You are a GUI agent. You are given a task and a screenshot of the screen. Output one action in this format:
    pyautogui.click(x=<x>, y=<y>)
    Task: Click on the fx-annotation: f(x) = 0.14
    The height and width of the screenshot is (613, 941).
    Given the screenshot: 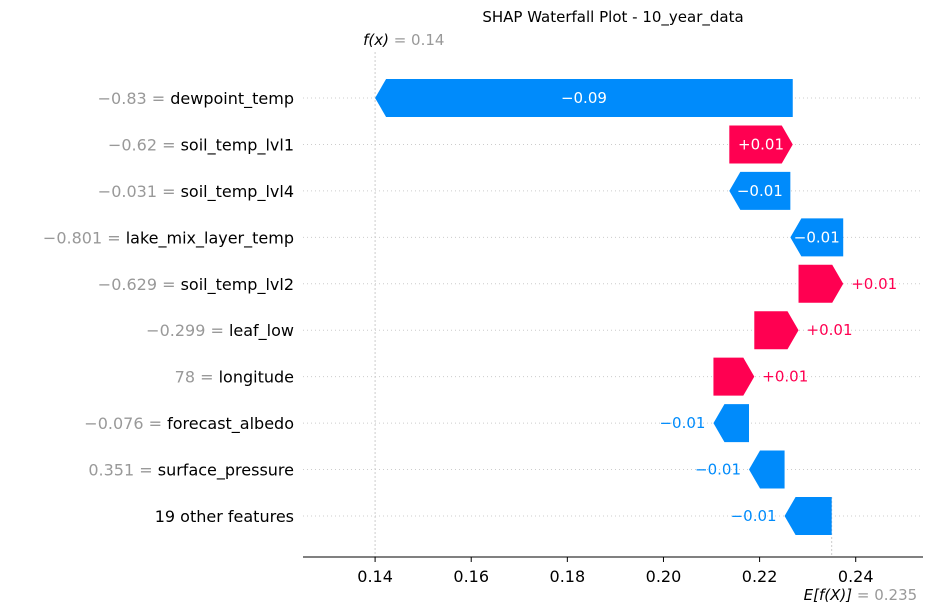 What is the action you would take?
    pyautogui.click(x=403, y=40)
    